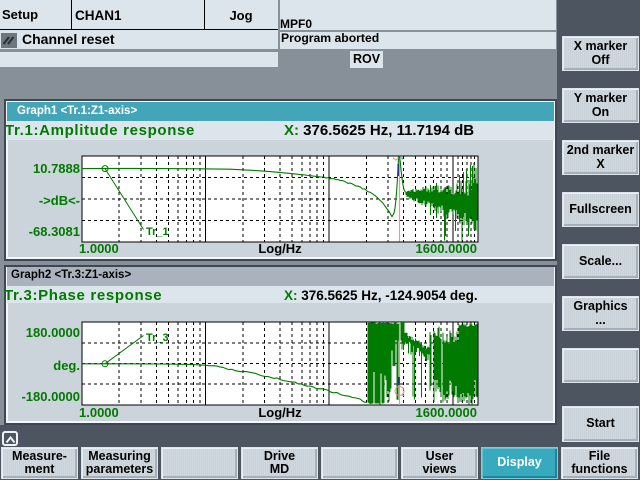  I want to click on svg-text: Tr_3, so click(157, 338).